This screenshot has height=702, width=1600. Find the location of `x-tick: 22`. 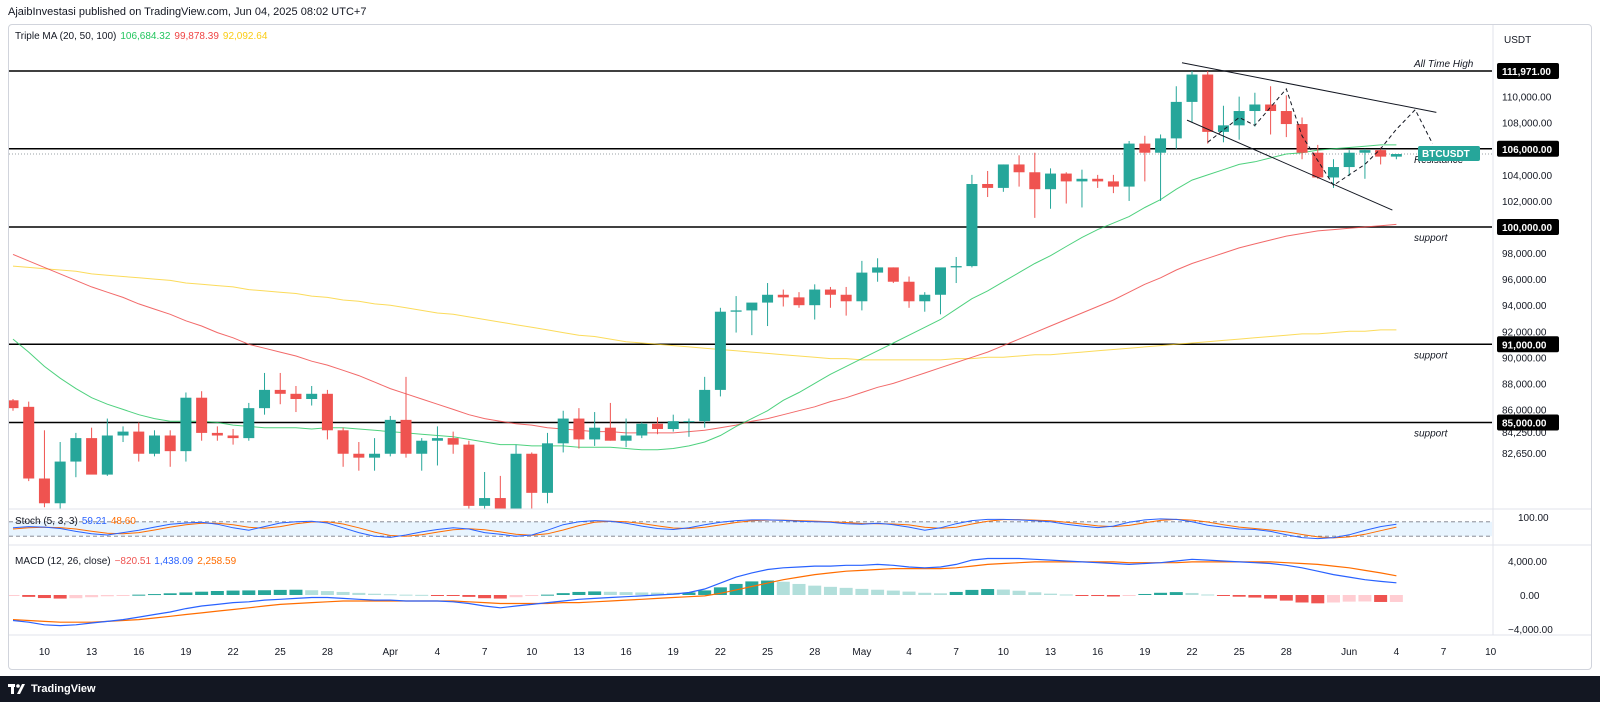

x-tick: 22 is located at coordinates (721, 652).